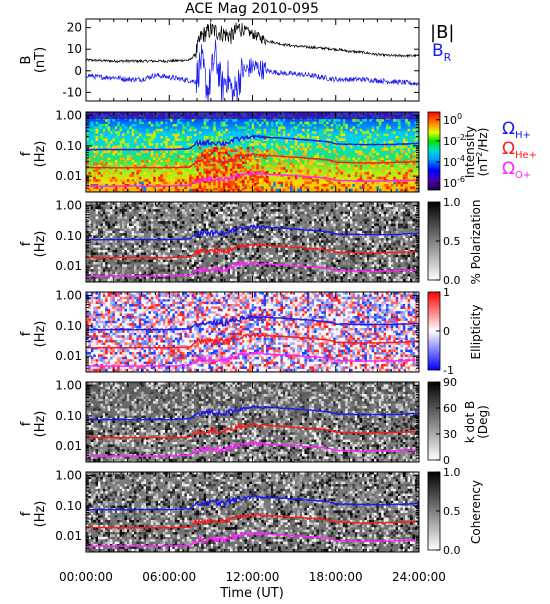  Describe the element at coordinates (519, 150) in the screenshot. I see `cyclotron-legend-1: ΩHe+` at that location.